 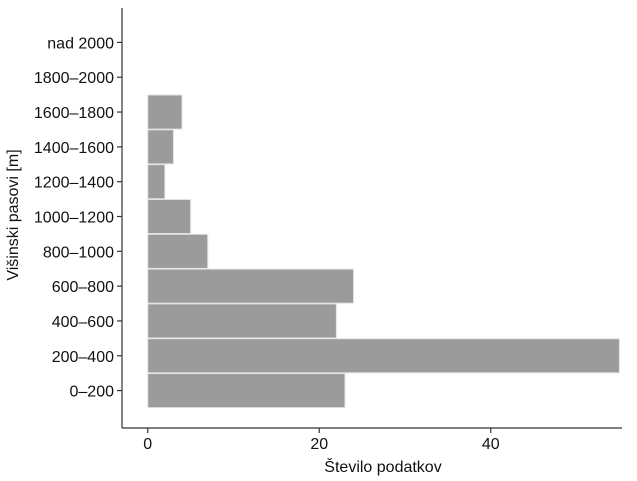 I want to click on y-tick-label: nad 2000, so click(x=80, y=43).